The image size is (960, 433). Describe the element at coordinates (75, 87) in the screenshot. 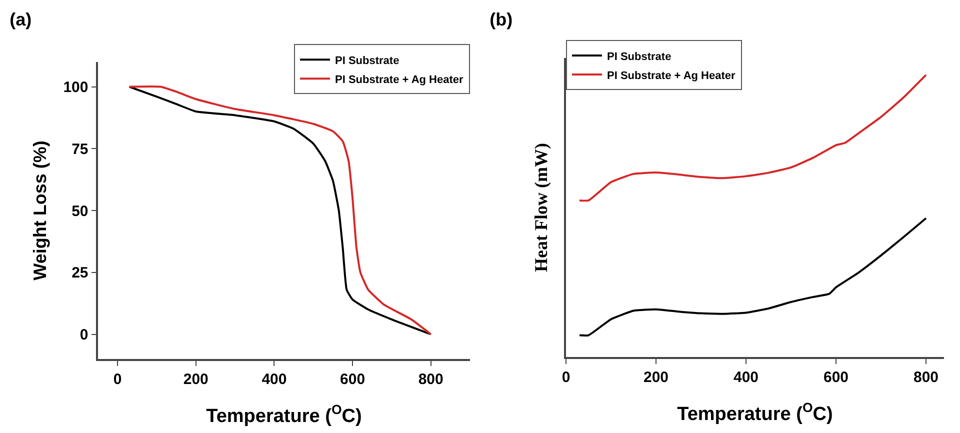

I see `y-tick-label: 100` at that location.